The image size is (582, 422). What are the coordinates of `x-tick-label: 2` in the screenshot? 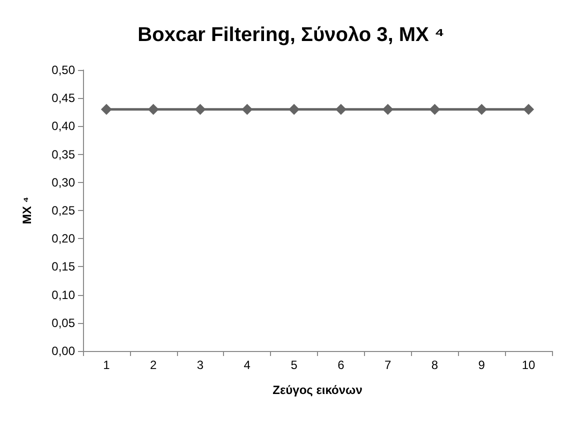 It's located at (154, 365).